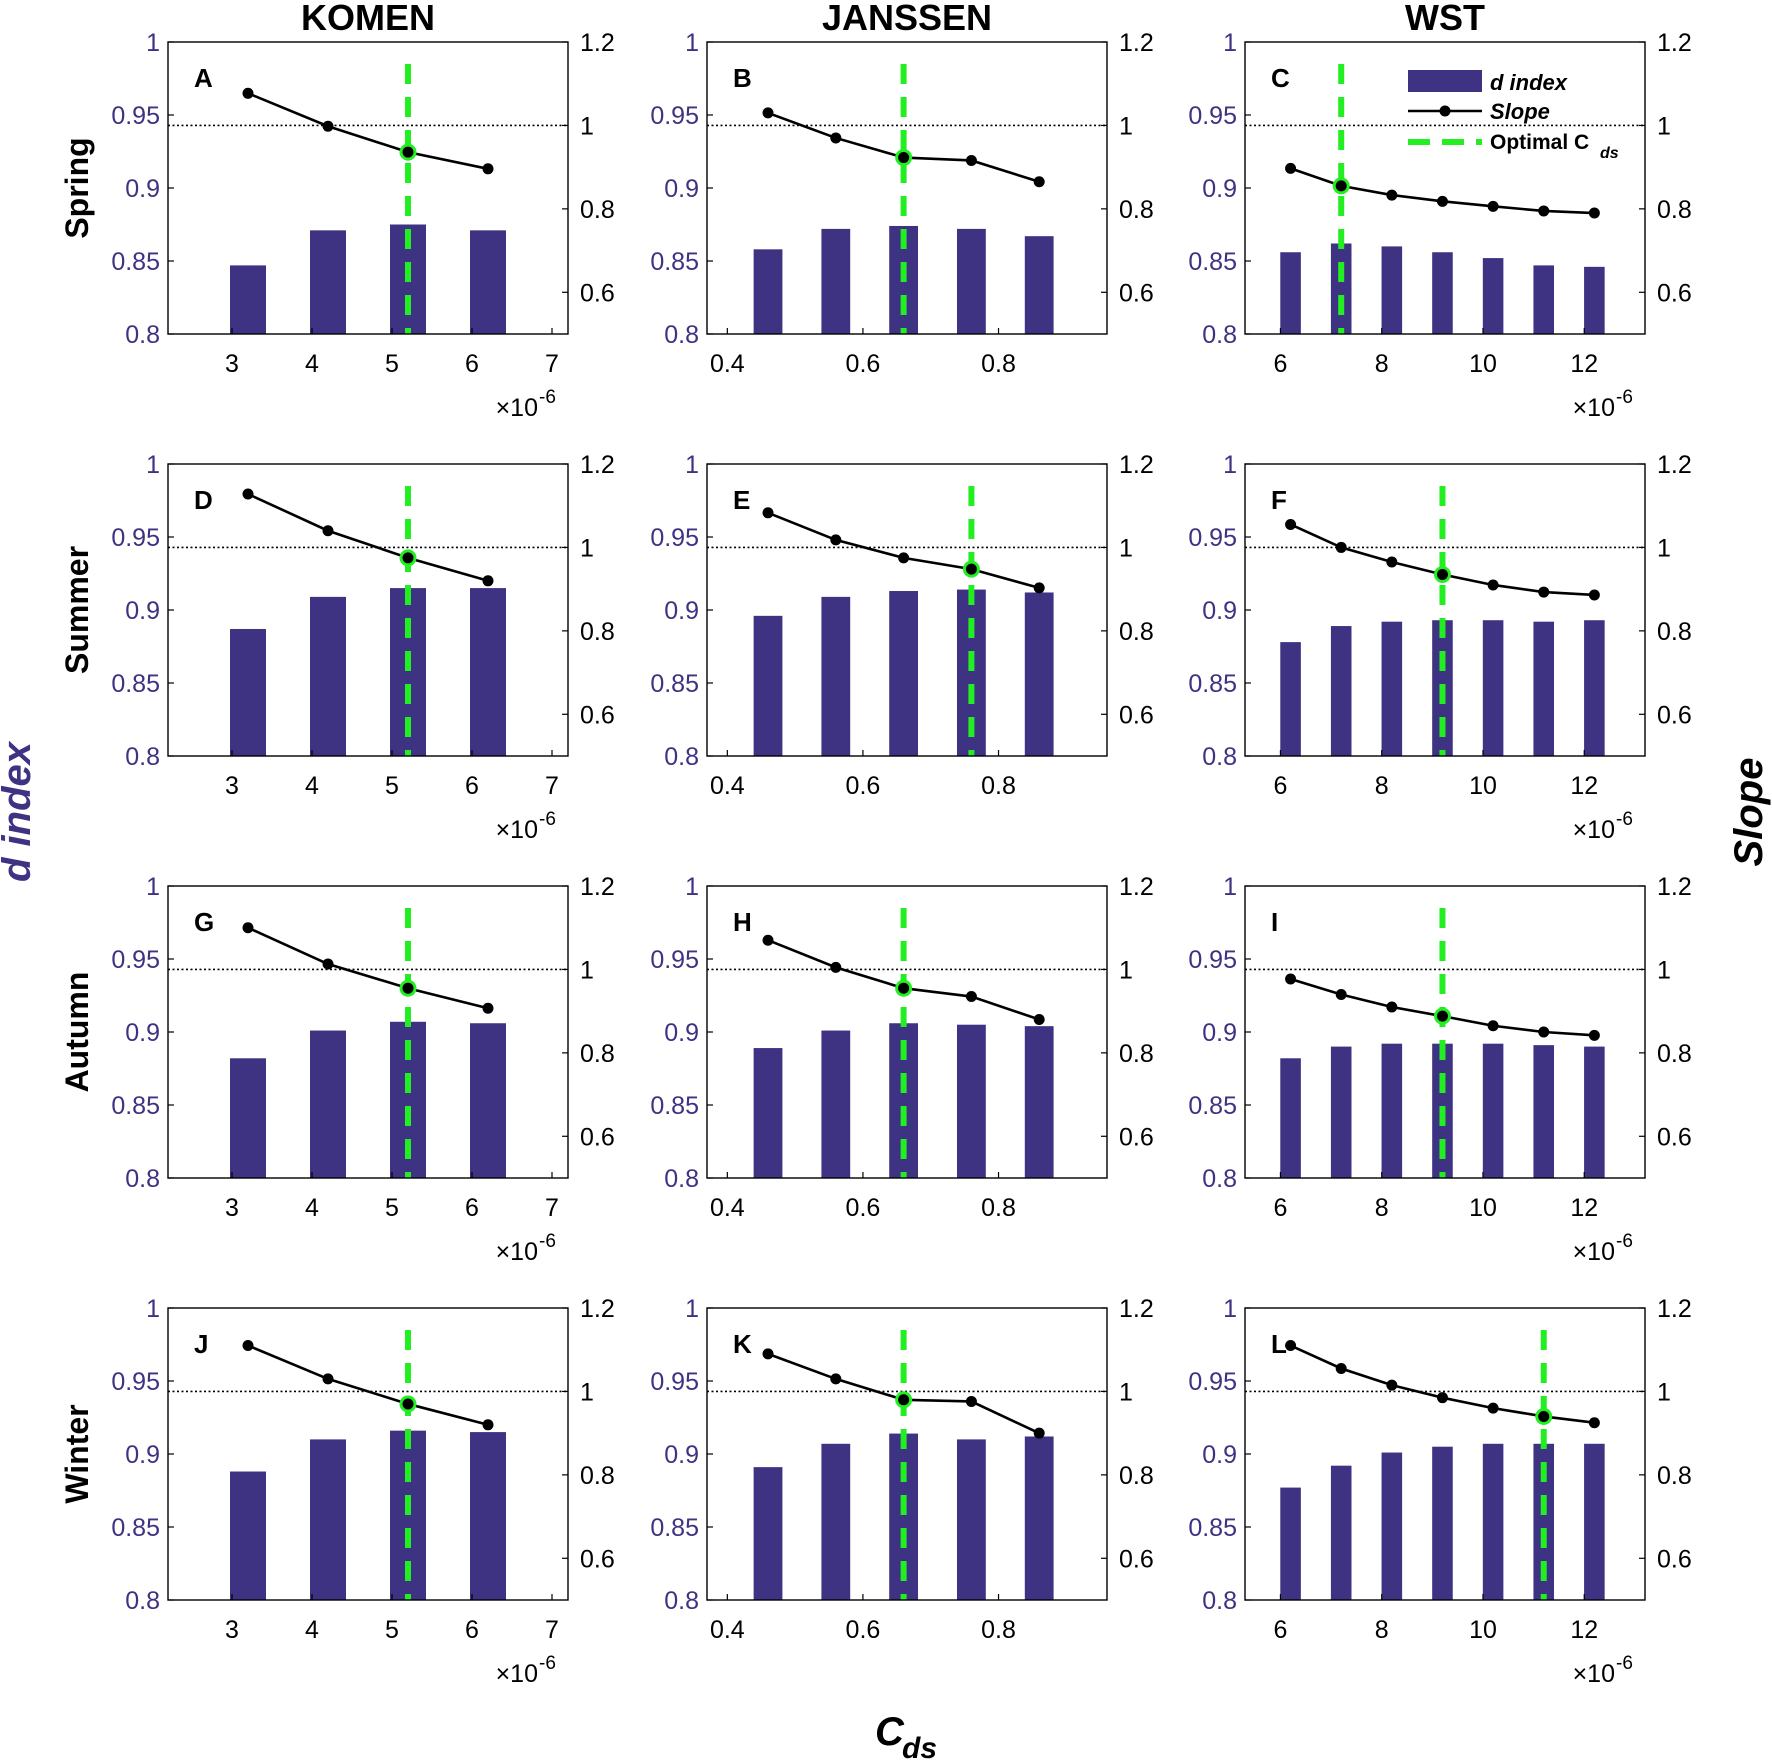 The width and height of the screenshot is (1772, 1764). I want to click on panel-j: 0.8 0.85 0.9 0.95 1 0.6 0.8 1 1.2 3 4 5 6 7×10 -6 J, so click(362, 1491).